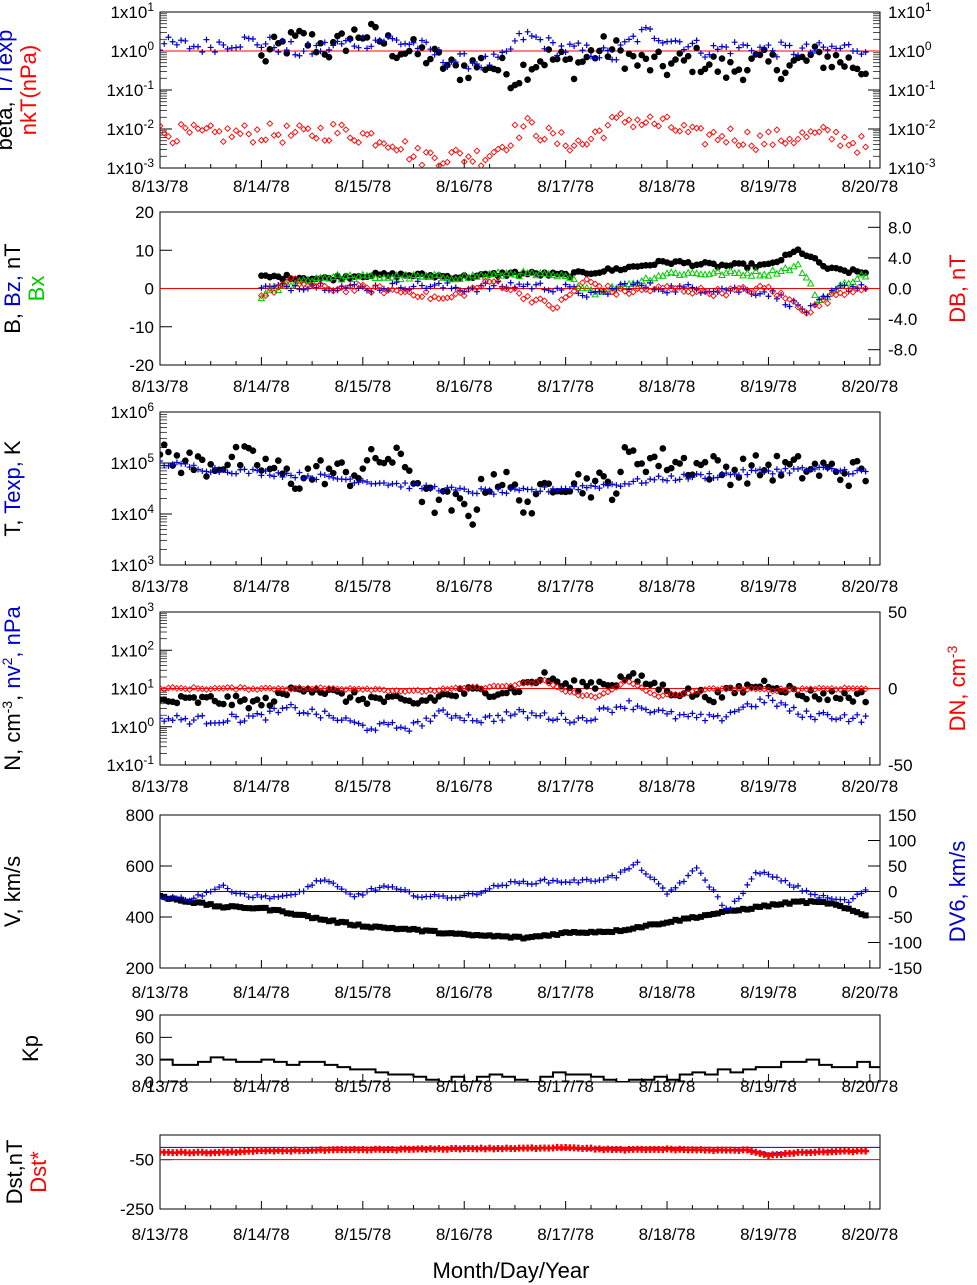  Describe the element at coordinates (892, 892) in the screenshot. I see `y2-tick-label: 0` at that location.